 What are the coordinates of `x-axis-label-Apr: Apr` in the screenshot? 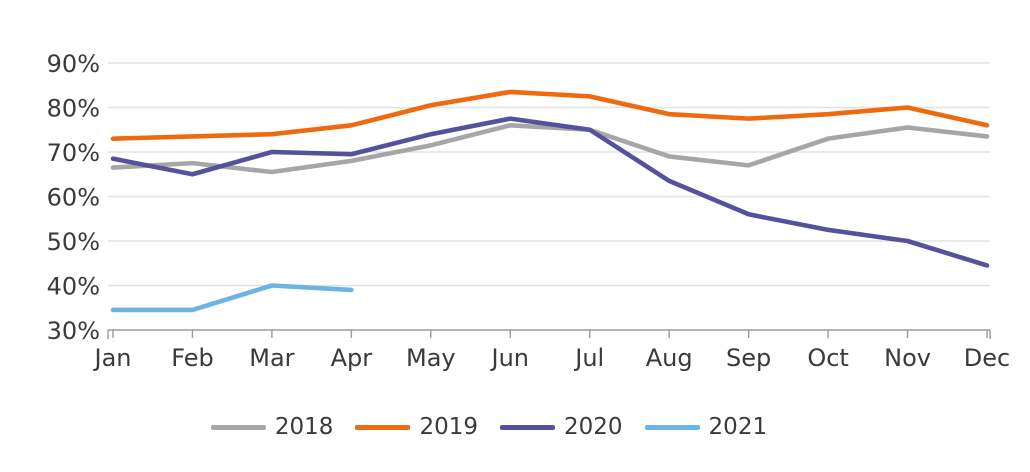 It's located at (352, 358).